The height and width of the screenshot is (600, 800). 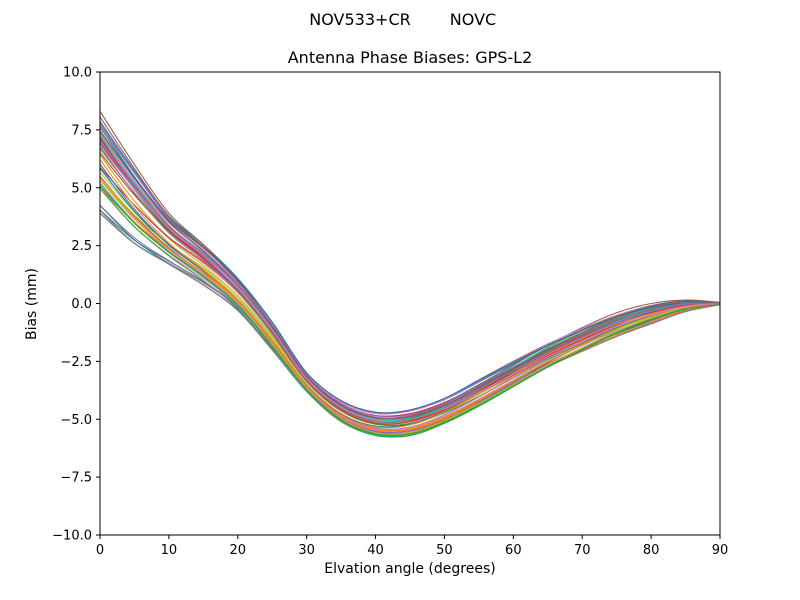 What do you see at coordinates (582, 550) in the screenshot?
I see `x-tick-label: 70` at bounding box center [582, 550].